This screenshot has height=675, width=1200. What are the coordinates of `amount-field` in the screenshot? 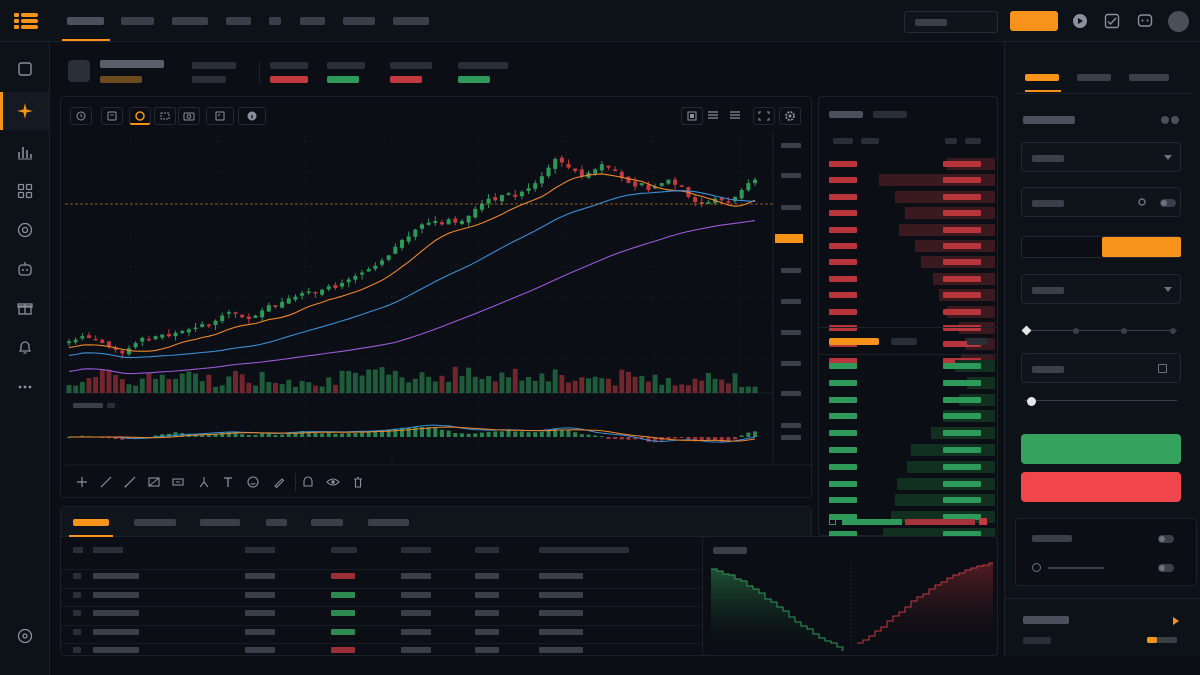 It's located at (1101, 368).